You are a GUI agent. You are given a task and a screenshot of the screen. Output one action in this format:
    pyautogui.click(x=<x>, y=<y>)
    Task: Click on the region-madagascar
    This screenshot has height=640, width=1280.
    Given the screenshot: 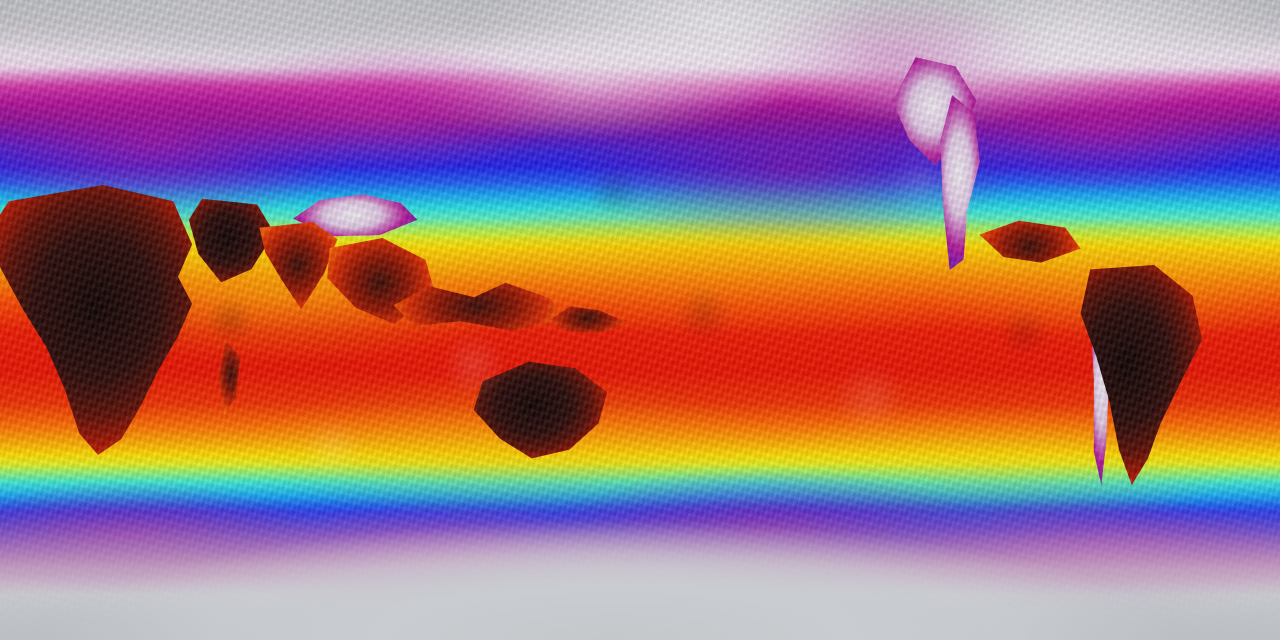 What is the action you would take?
    pyautogui.click(x=229, y=377)
    